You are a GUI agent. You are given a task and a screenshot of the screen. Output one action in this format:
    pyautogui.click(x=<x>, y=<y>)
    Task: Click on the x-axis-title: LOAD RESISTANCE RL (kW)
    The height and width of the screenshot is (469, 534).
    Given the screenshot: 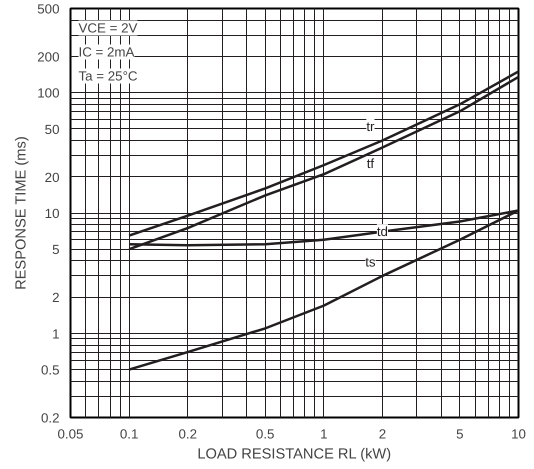 What is the action you would take?
    pyautogui.click(x=294, y=454)
    